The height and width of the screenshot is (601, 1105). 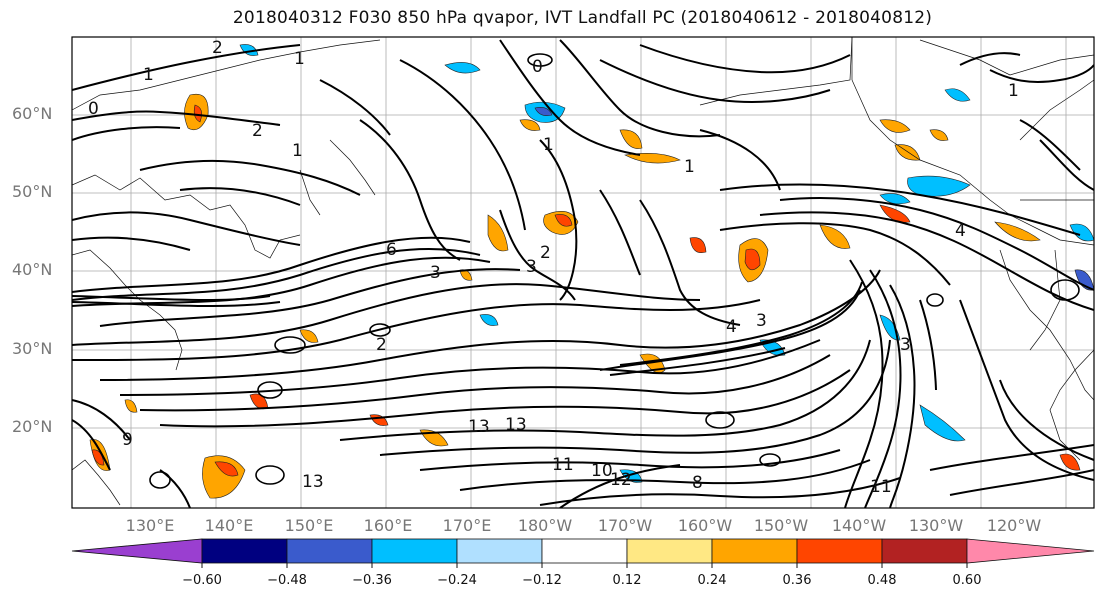 What do you see at coordinates (602, 471) in the screenshot?
I see `contour-label: 10` at bounding box center [602, 471].